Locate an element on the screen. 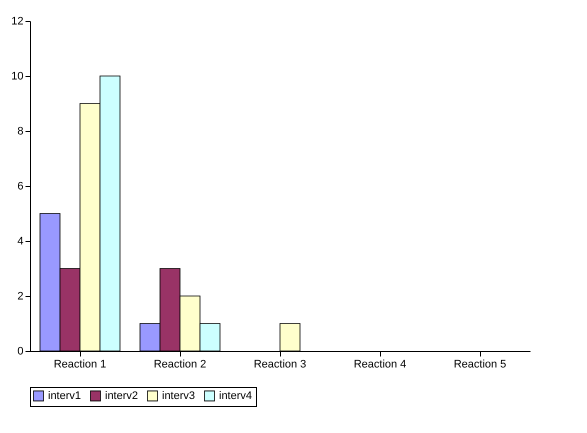 The width and height of the screenshot is (587, 433). x-tick-label: Reaction 2 is located at coordinates (180, 364).